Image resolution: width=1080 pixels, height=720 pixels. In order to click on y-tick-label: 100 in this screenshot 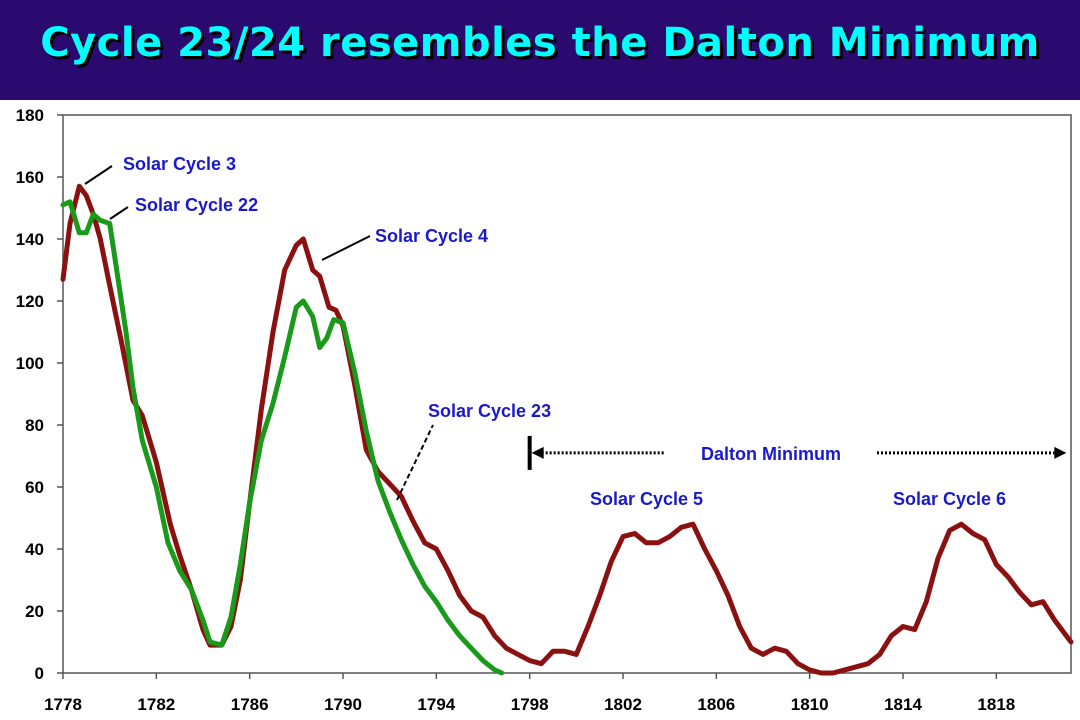, I will do `click(30, 363)`.